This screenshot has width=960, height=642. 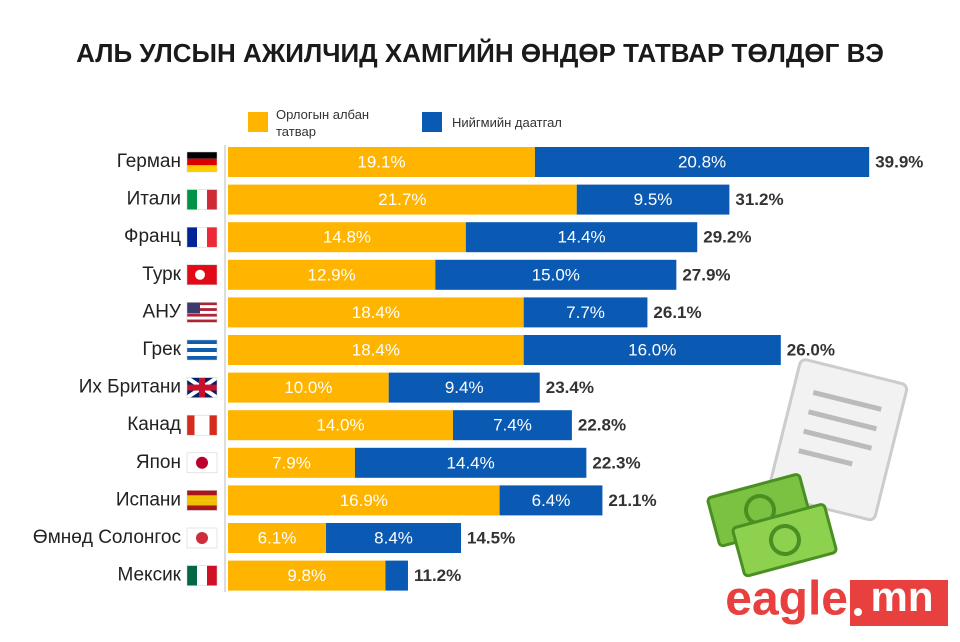 What do you see at coordinates (381, 161) in the screenshot?
I see `value-label: 19.1%` at bounding box center [381, 161].